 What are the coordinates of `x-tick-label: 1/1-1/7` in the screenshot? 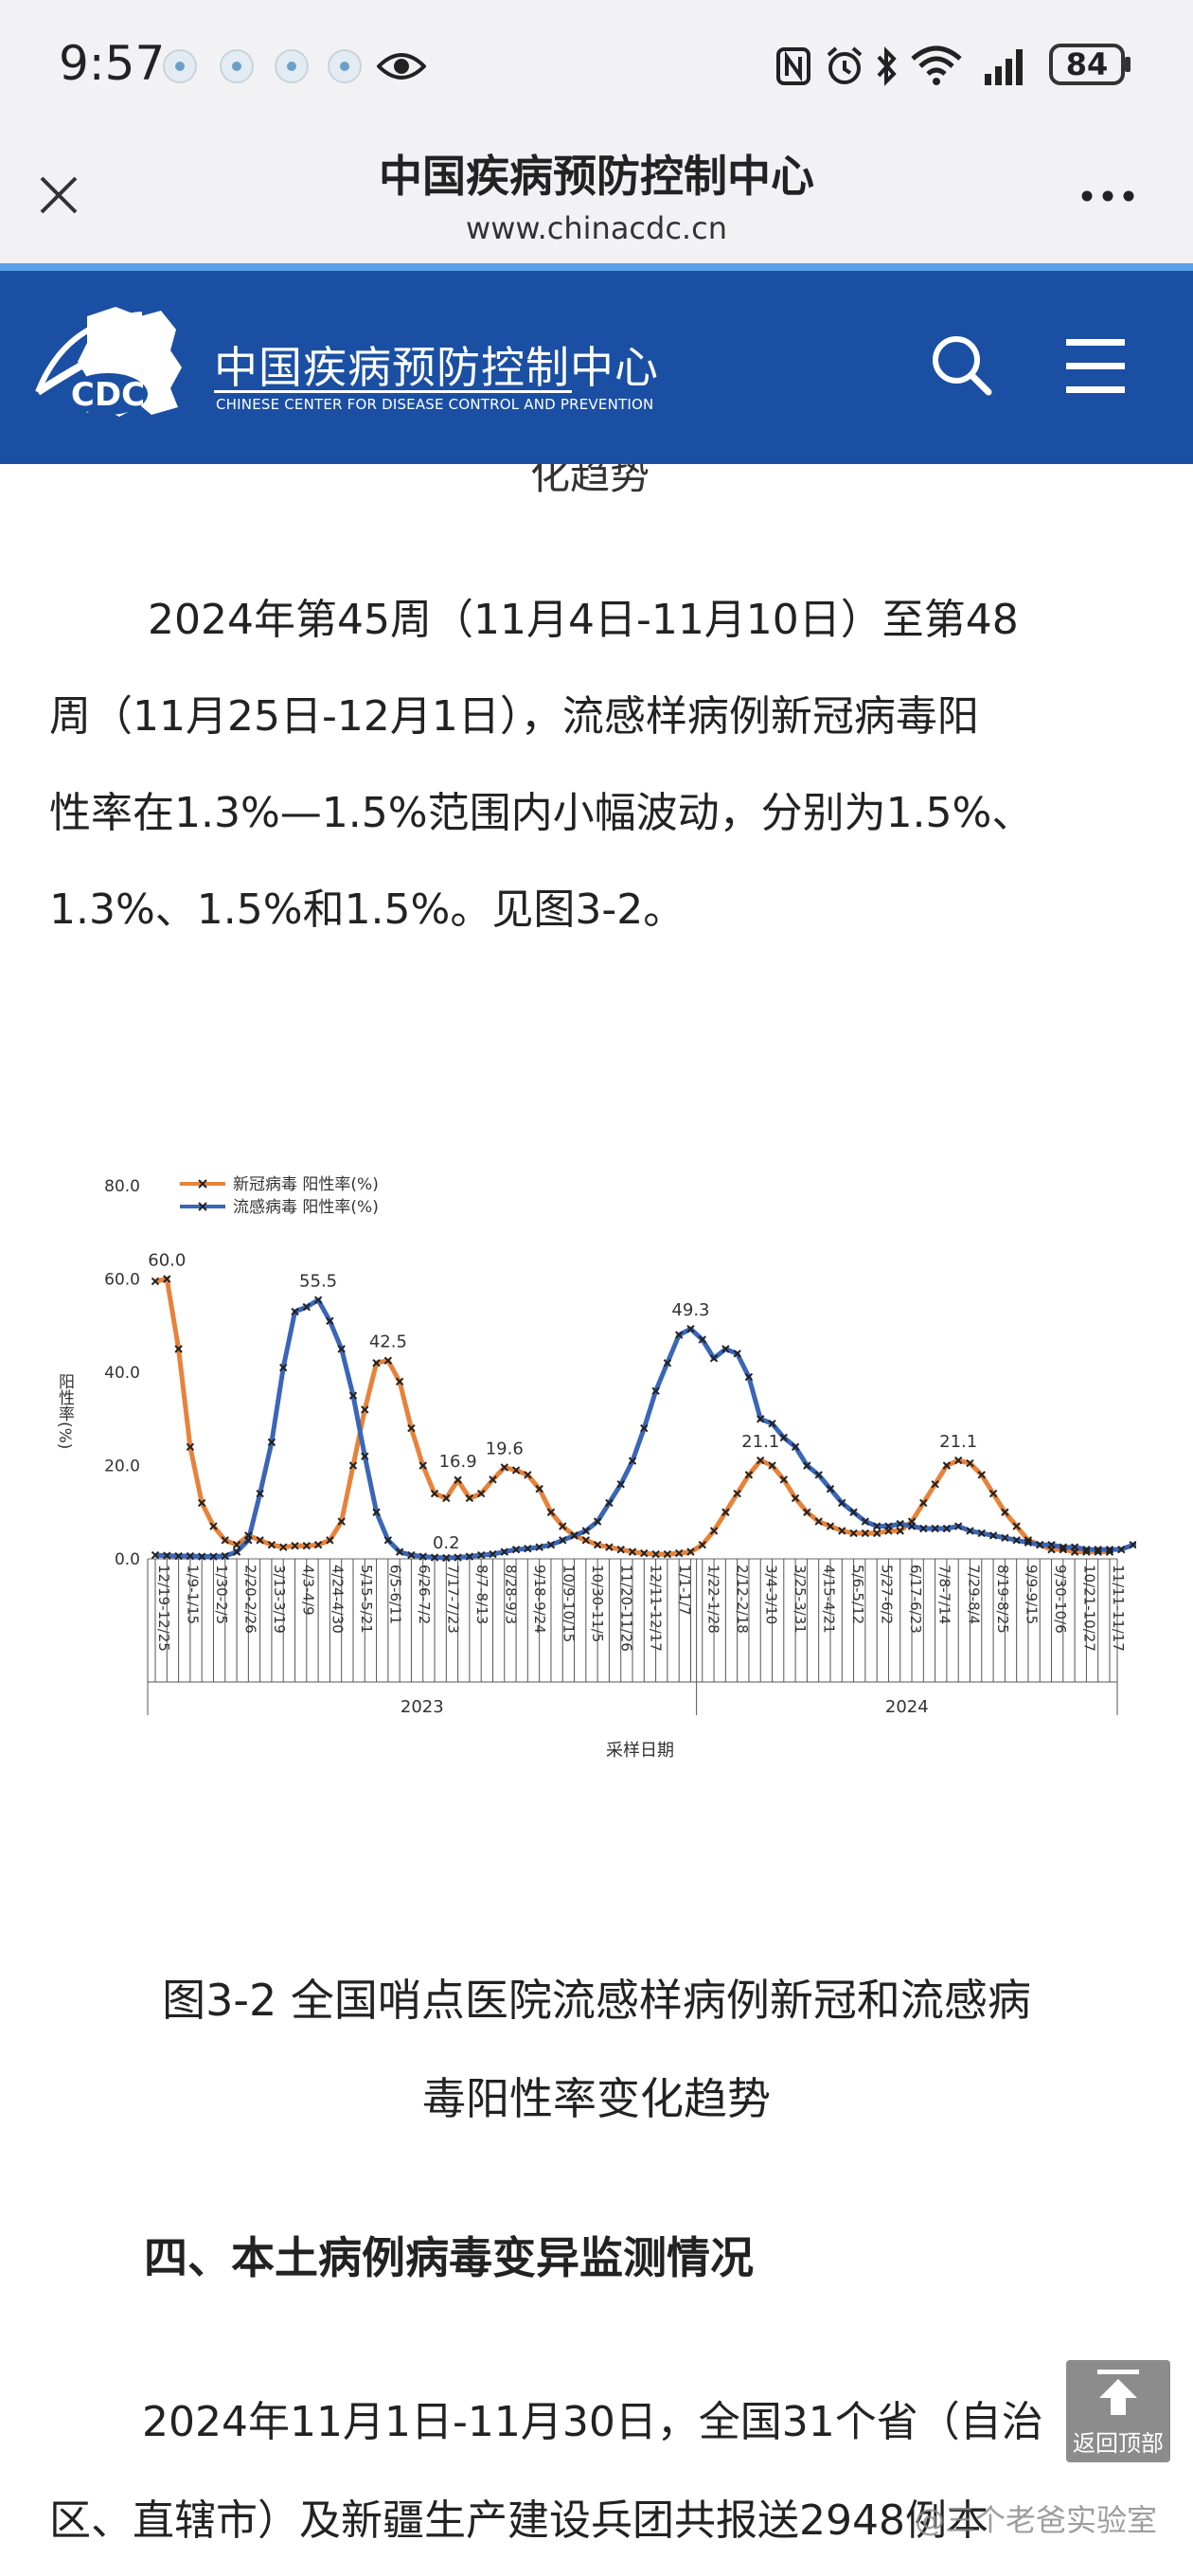 It's located at (684, 1590).